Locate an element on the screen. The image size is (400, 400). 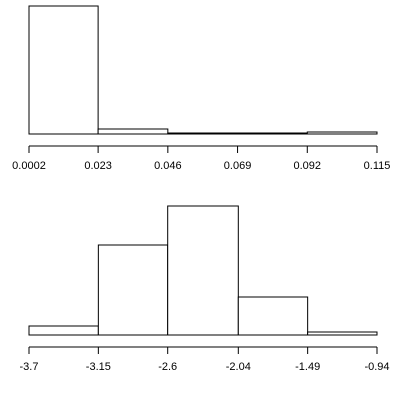
x-tick-label: -3.7 is located at coordinates (29, 367).